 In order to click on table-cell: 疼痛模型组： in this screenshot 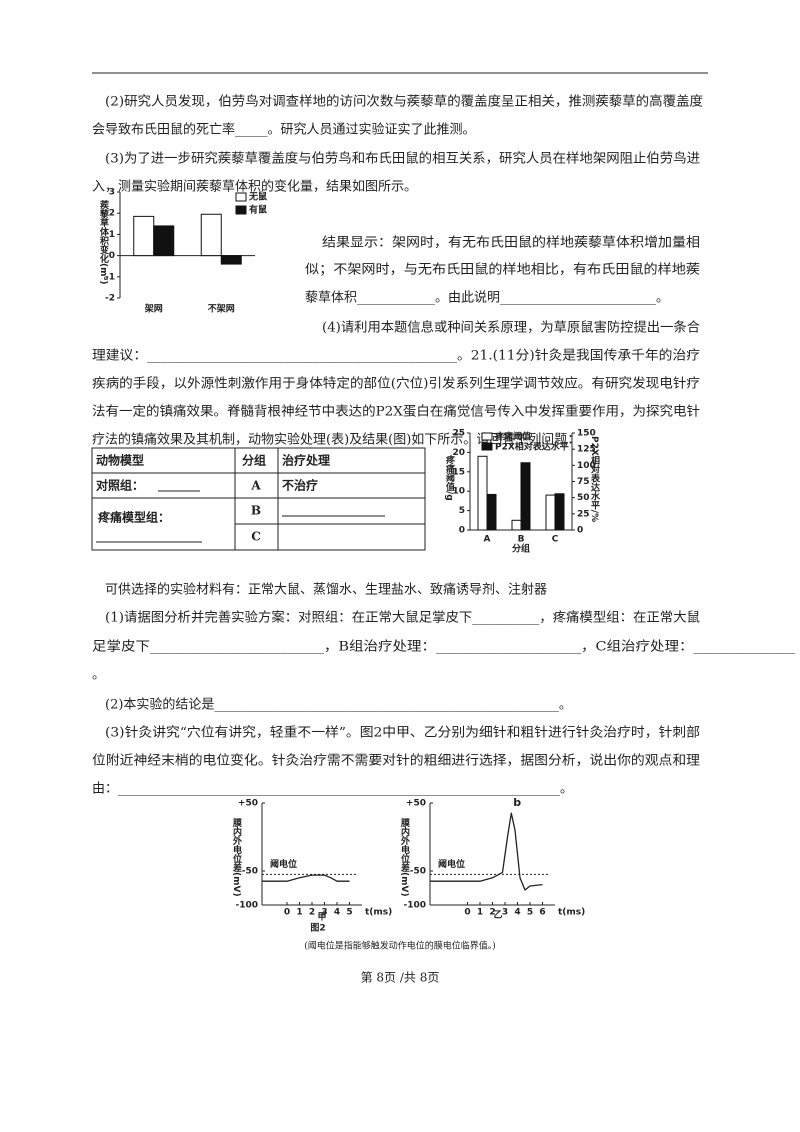, I will do `click(134, 517)`.